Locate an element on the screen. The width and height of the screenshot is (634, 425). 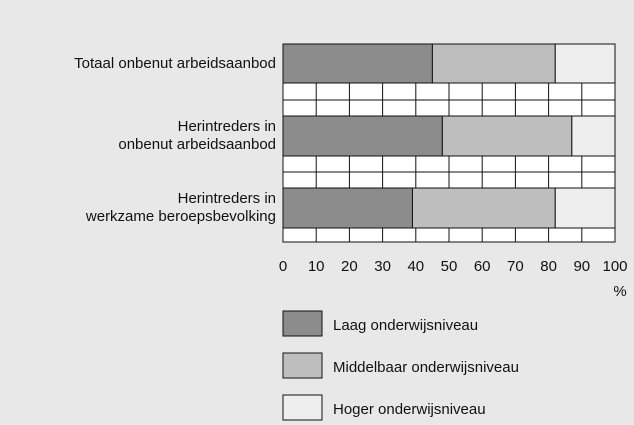
x-tick-label: 80 is located at coordinates (548, 266).